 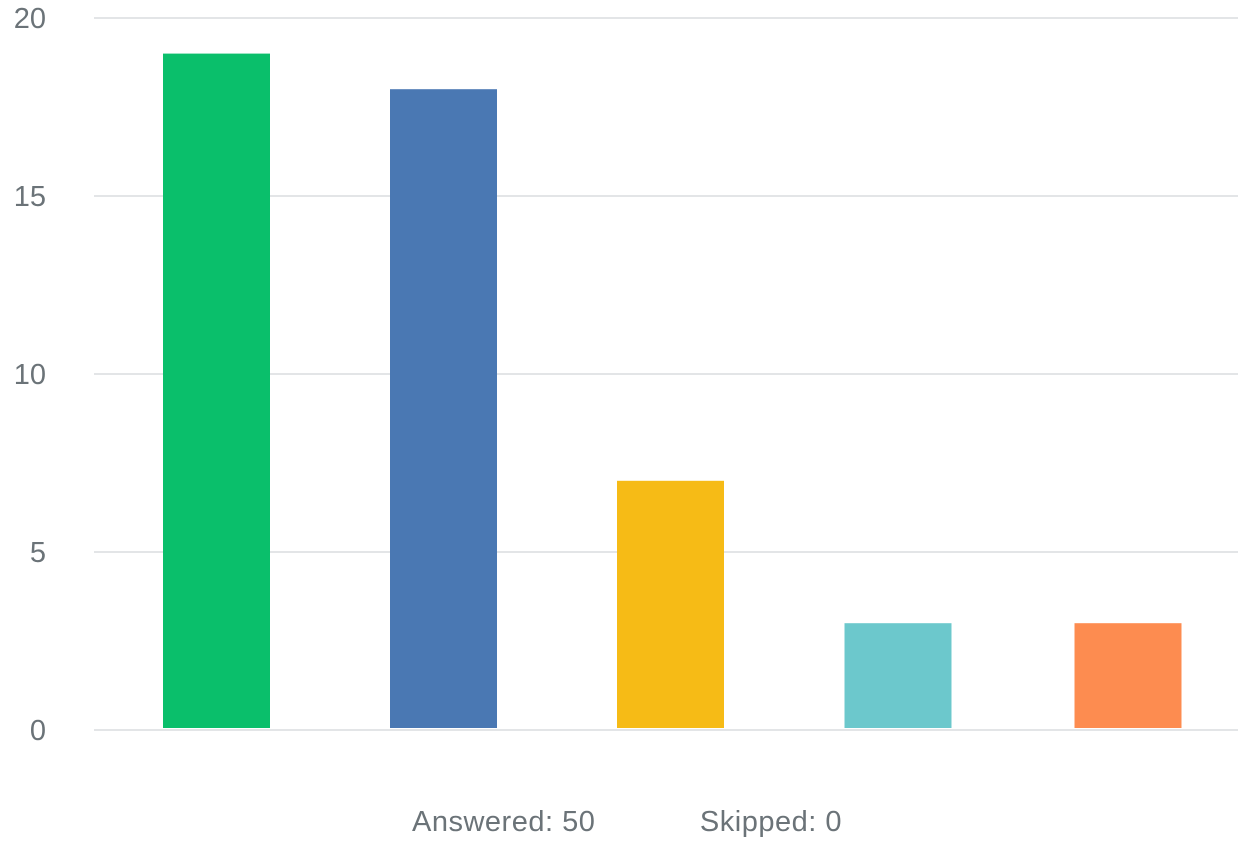 I want to click on answered-label: Answered:, so click(x=483, y=822).